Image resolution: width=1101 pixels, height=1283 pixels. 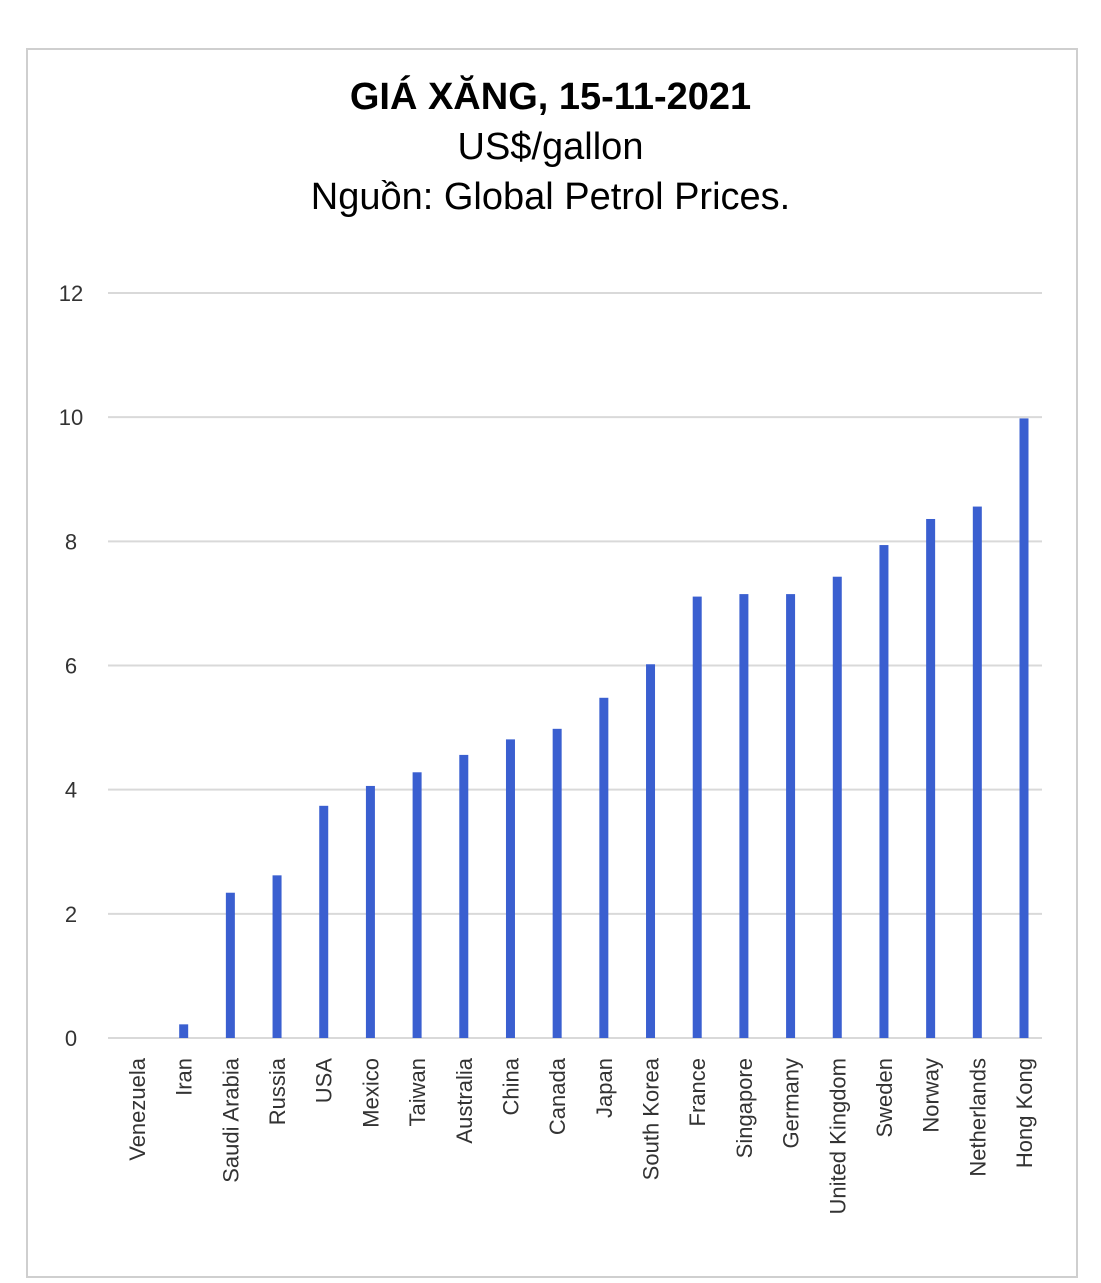 I want to click on y-tick-label: 2, so click(x=71, y=914).